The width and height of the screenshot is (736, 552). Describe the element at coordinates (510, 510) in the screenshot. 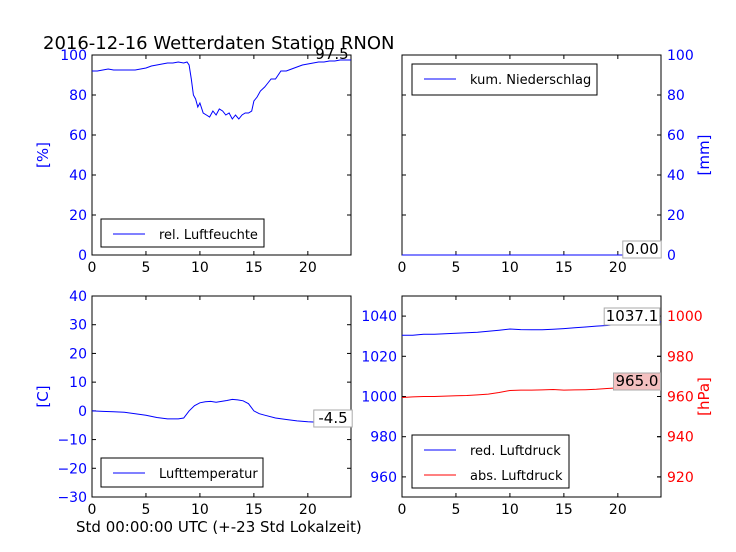

I see `pressure-xtick-label: 10` at that location.